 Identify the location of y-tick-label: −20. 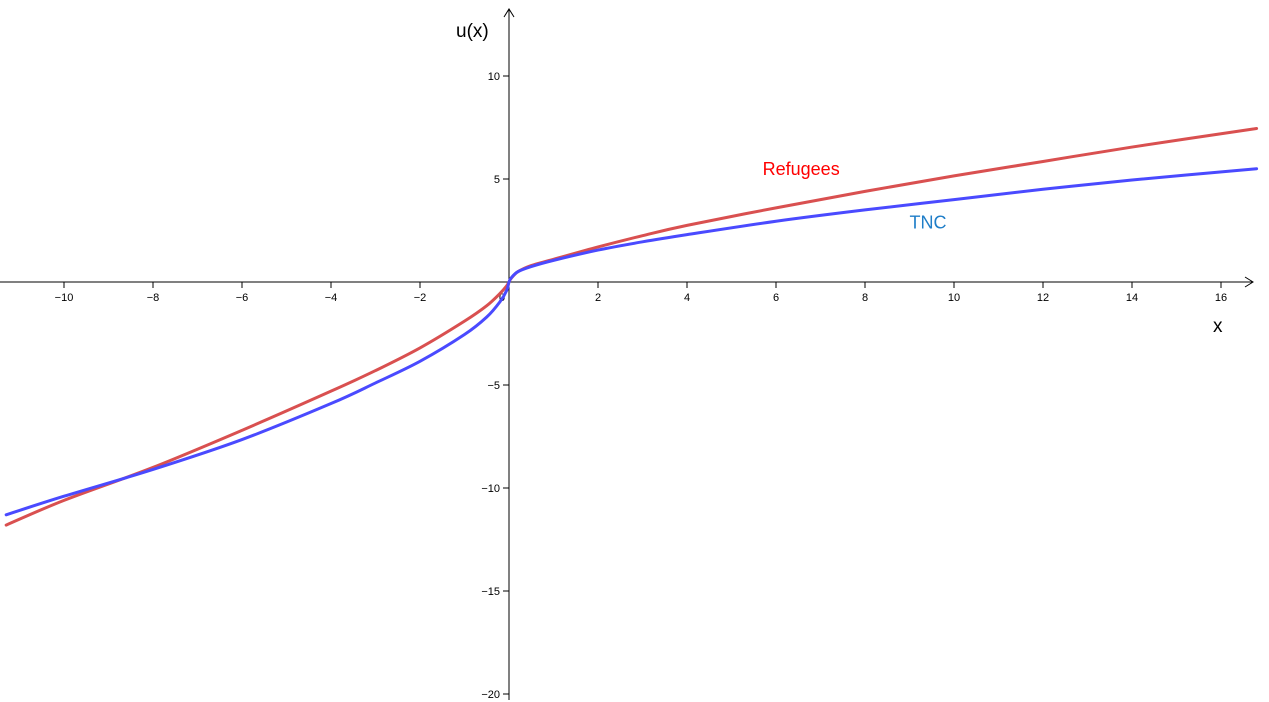
(490, 695).